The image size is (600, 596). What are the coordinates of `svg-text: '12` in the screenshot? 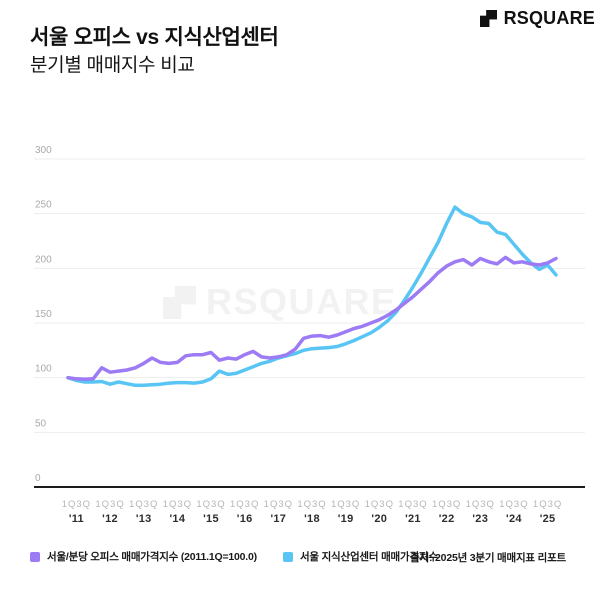 It's located at (110, 519).